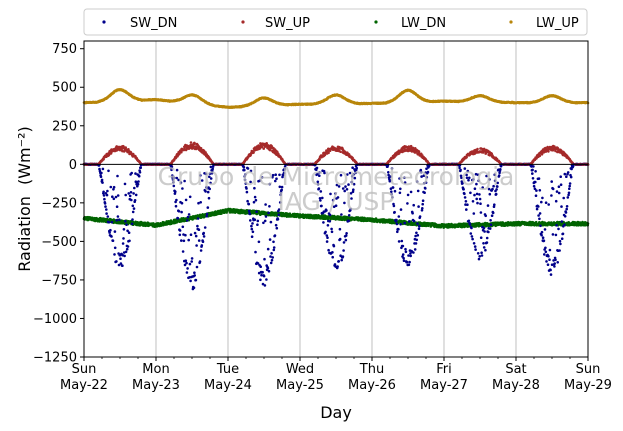  Describe the element at coordinates (287, 23) in the screenshot. I see `legend-label-sw-up: SW_UP` at that location.